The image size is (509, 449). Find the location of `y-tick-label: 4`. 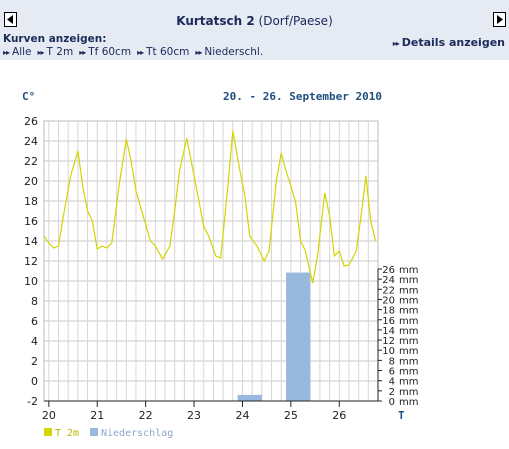

y-tick-label: 4 is located at coordinates (34, 341).